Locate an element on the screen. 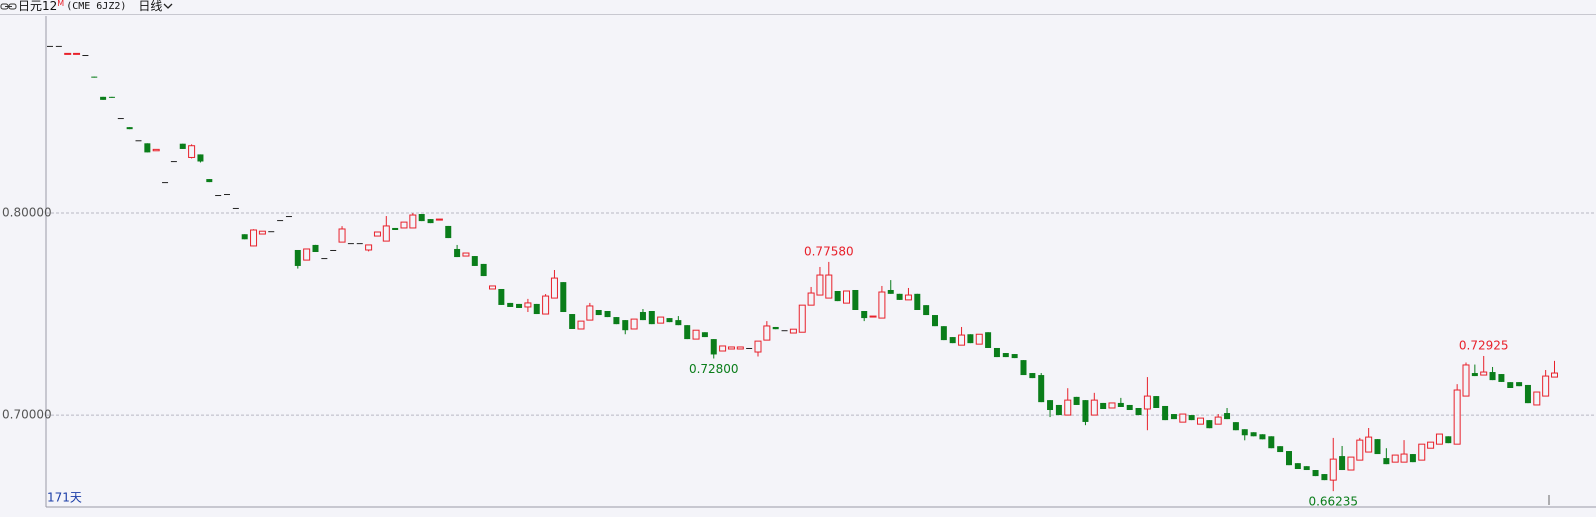 The height and width of the screenshot is (517, 1596). link-icon is located at coordinates (9, 7).